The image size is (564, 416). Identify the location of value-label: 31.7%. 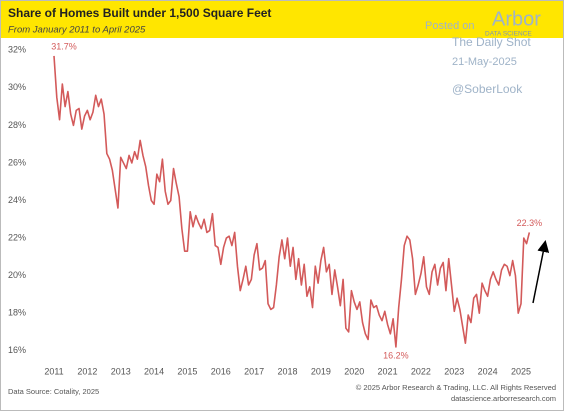
(64, 46).